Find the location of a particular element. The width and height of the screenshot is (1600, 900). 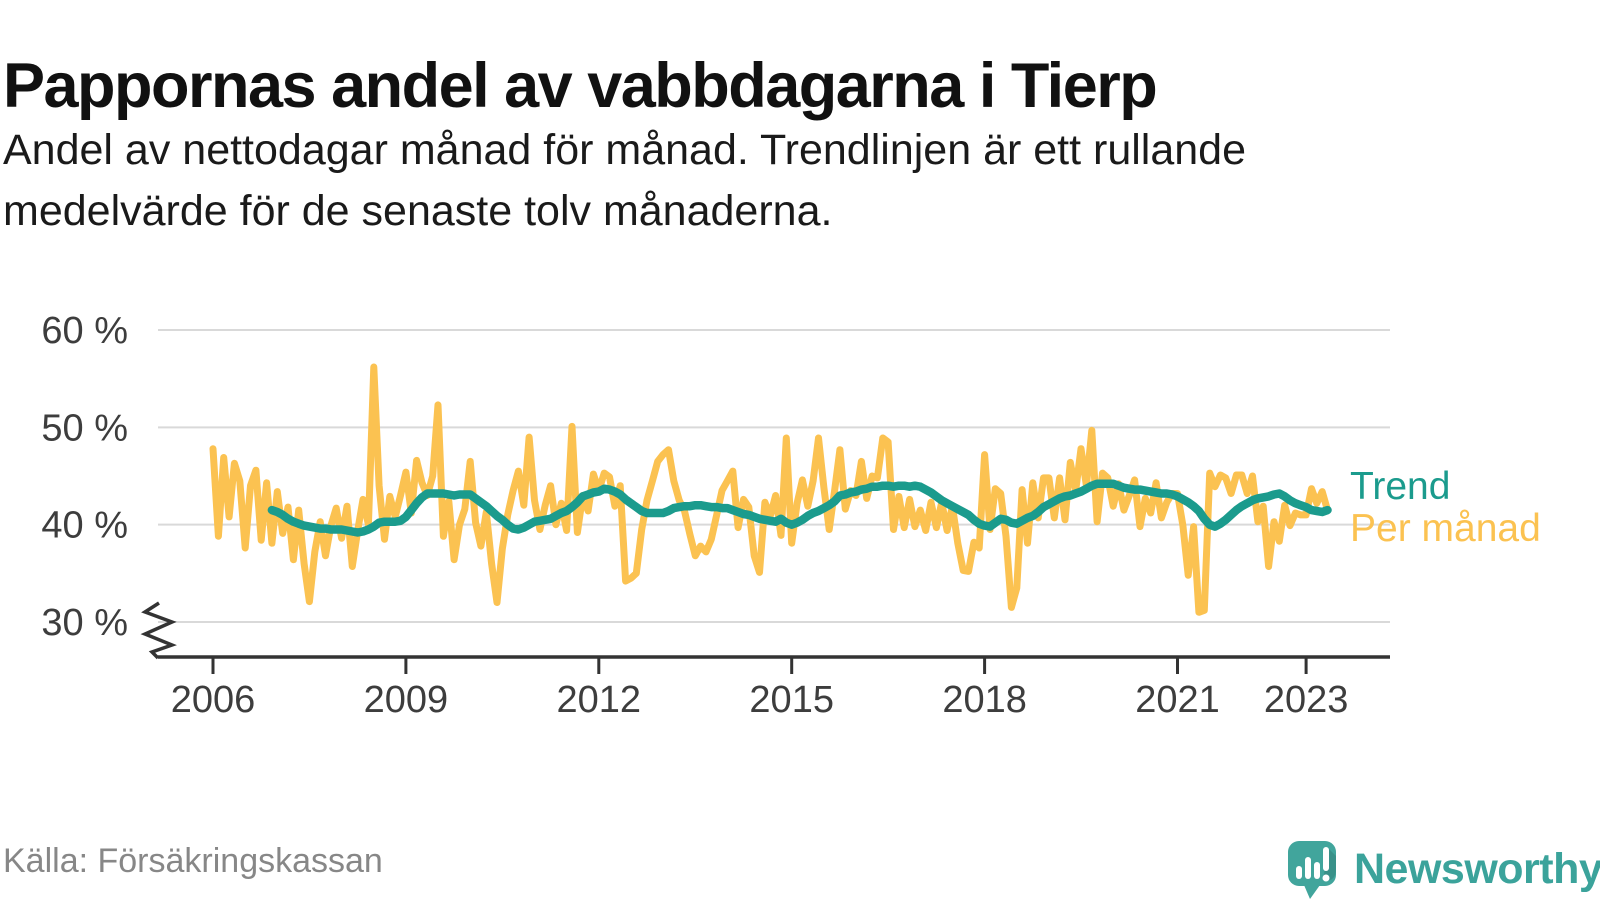

x-tick-label: 2012 is located at coordinates (599, 700).